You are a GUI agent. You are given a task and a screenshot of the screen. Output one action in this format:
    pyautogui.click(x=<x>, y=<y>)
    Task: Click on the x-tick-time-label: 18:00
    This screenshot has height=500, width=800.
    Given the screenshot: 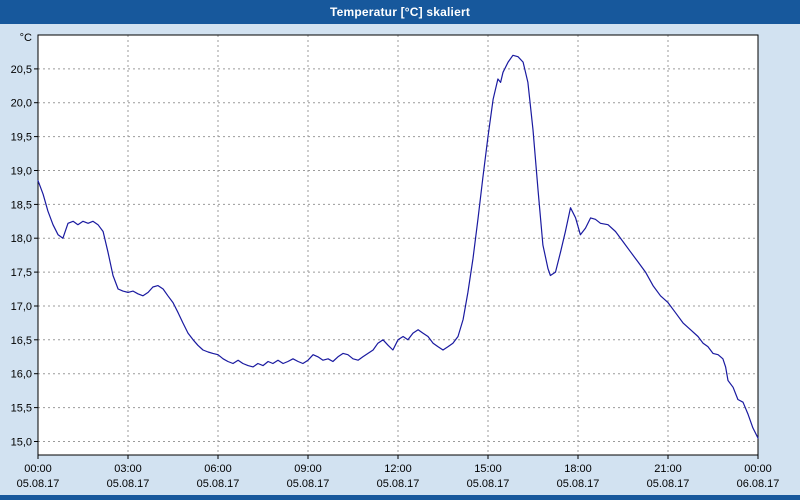 What is the action you would take?
    pyautogui.click(x=578, y=469)
    